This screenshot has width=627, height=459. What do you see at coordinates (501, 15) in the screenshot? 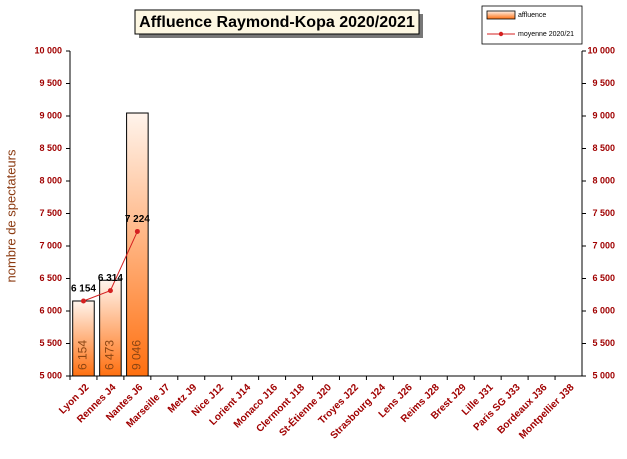
I see `legend-swatch` at bounding box center [501, 15].